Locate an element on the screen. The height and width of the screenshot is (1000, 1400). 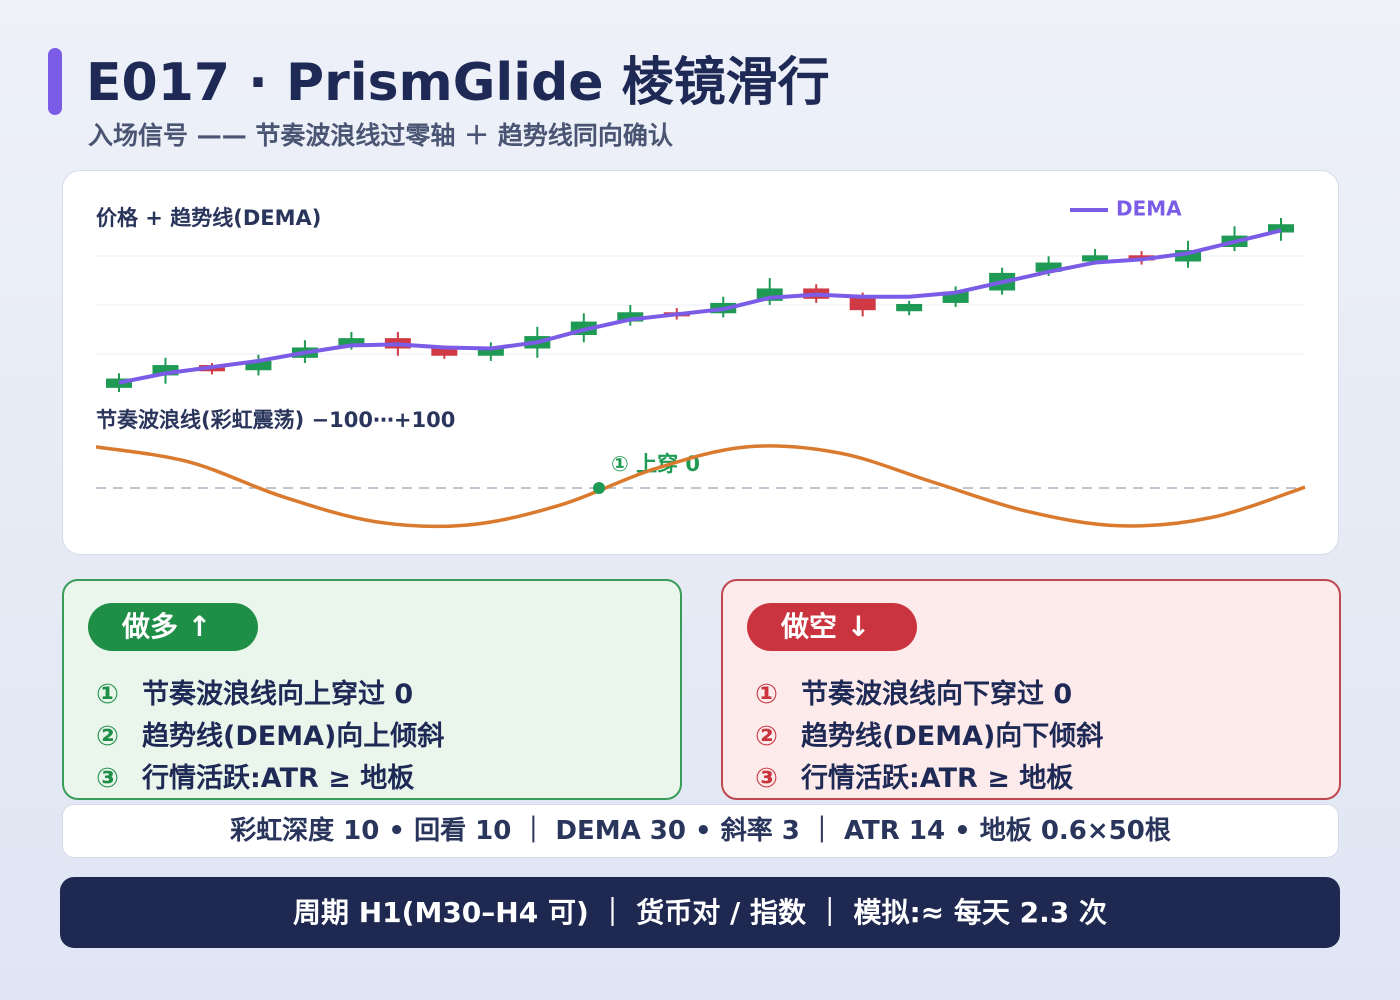
subtitle: 入场信号 —— 节奏波浪线过零轴 ＋ 趋势线同向确认 is located at coordinates (380, 135).